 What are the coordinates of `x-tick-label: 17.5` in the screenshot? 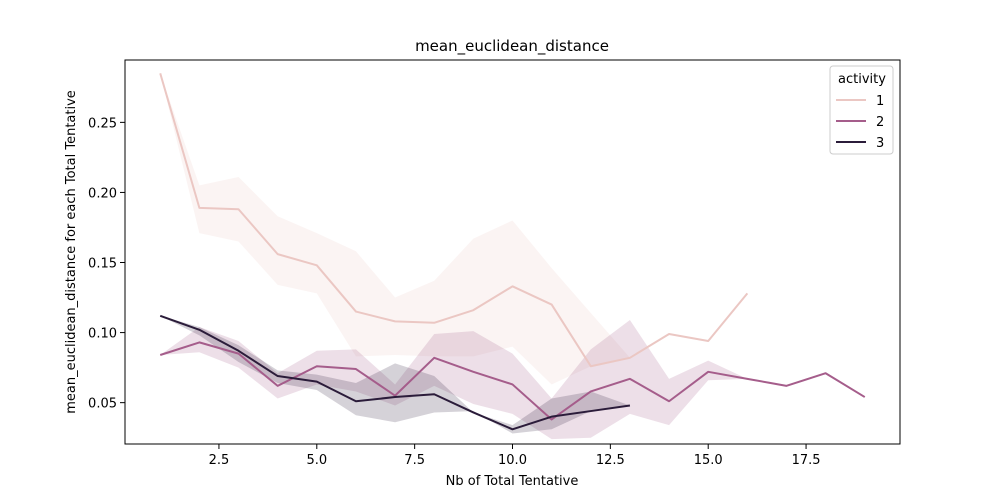 It's located at (806, 460).